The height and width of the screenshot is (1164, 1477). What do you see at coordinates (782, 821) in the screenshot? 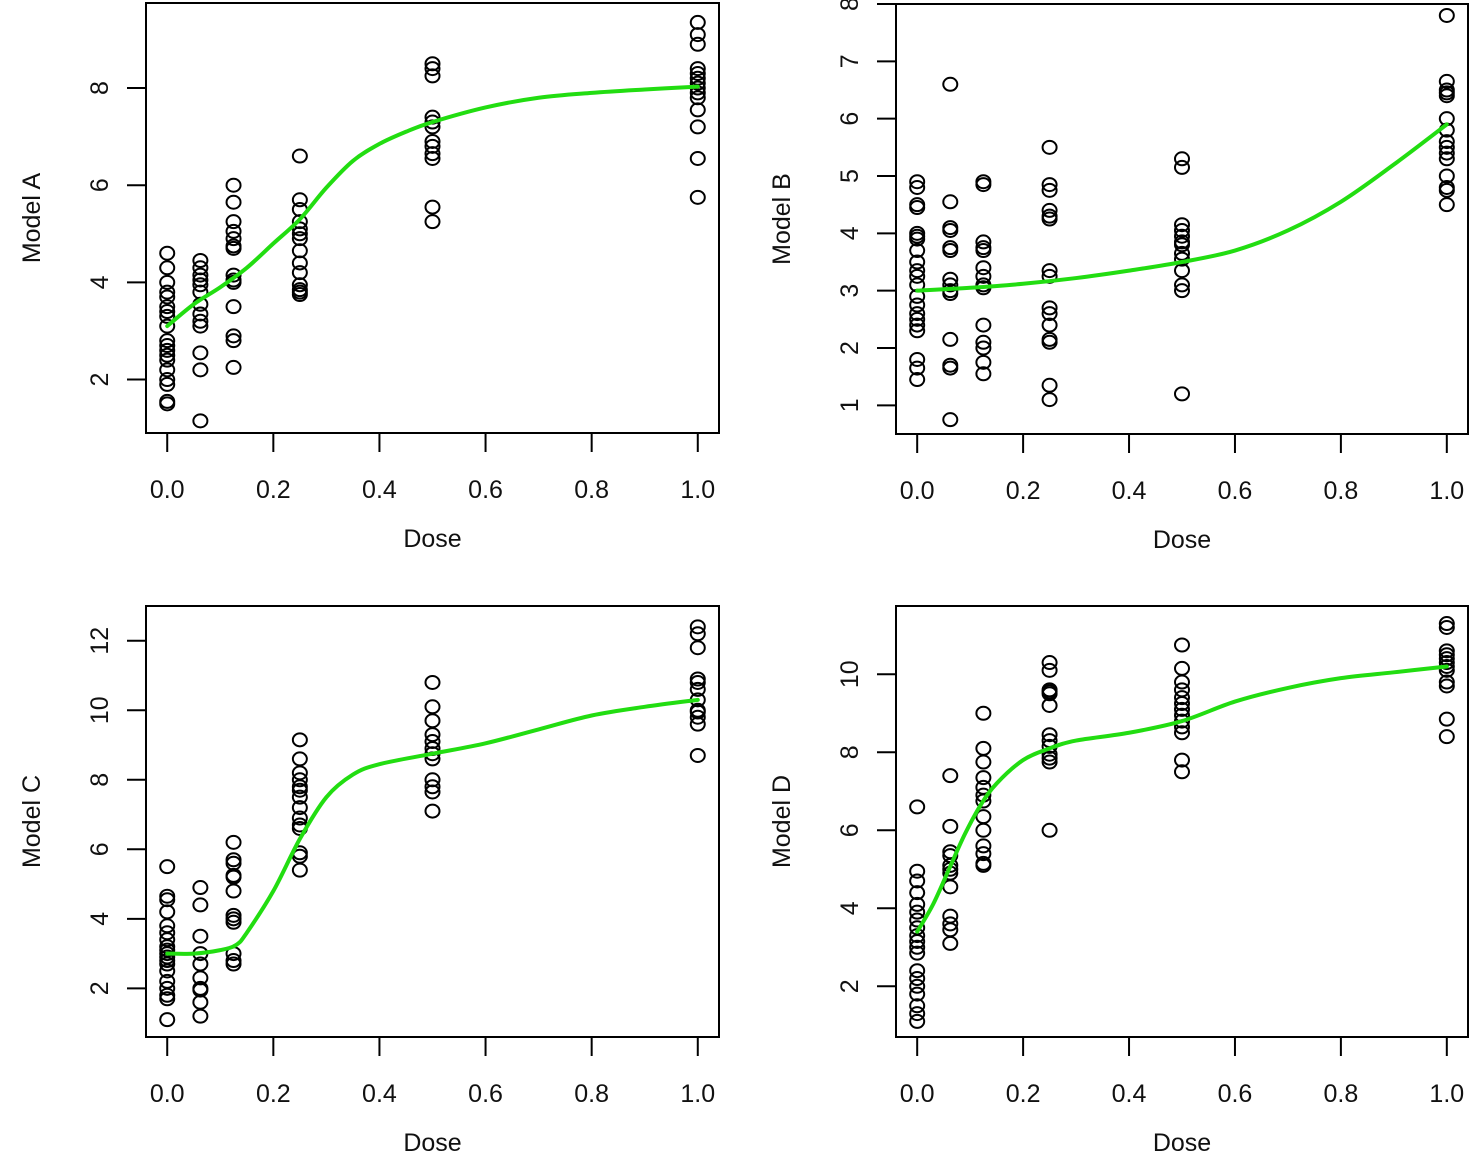
I see `y-axis-label: Model D` at bounding box center [782, 821].